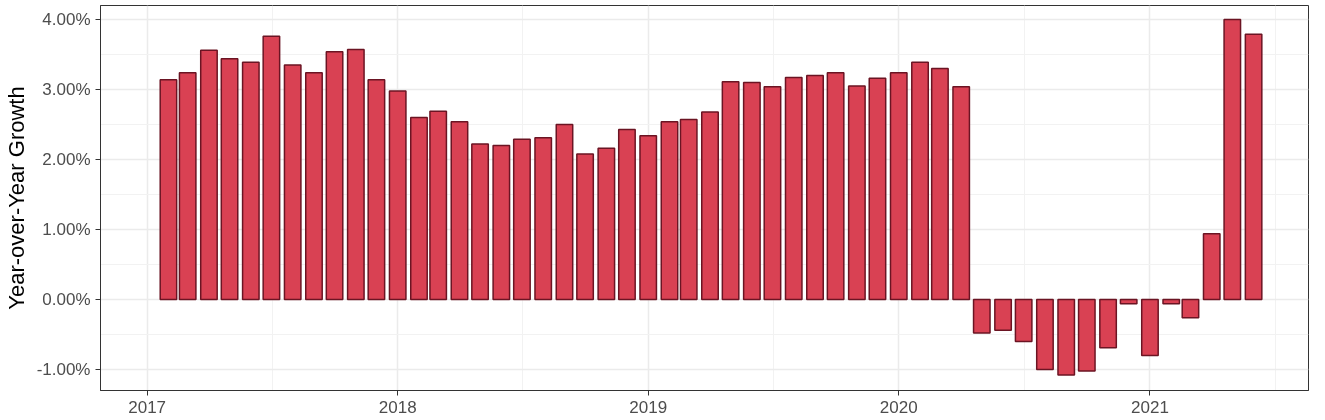 The image size is (1325, 420). I want to click on y-tick-label: 4.00%, so click(66, 19).